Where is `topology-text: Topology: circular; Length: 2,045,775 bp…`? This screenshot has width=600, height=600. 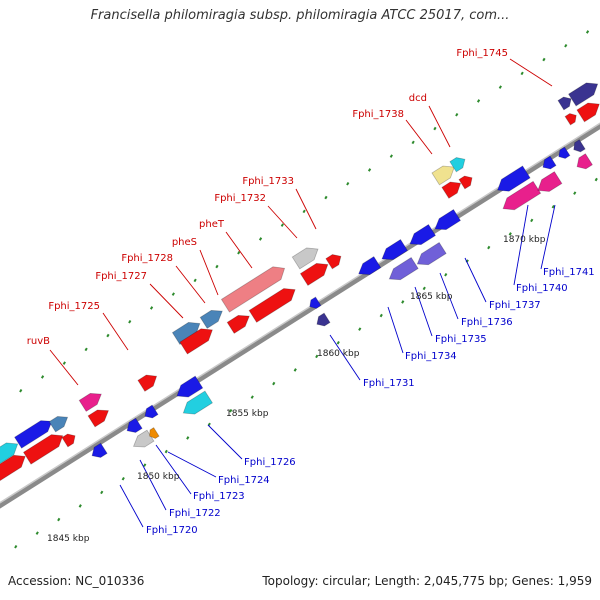
topology-text: Topology: circular; Length: 2,045,775 bp… is located at coordinates (427, 581).